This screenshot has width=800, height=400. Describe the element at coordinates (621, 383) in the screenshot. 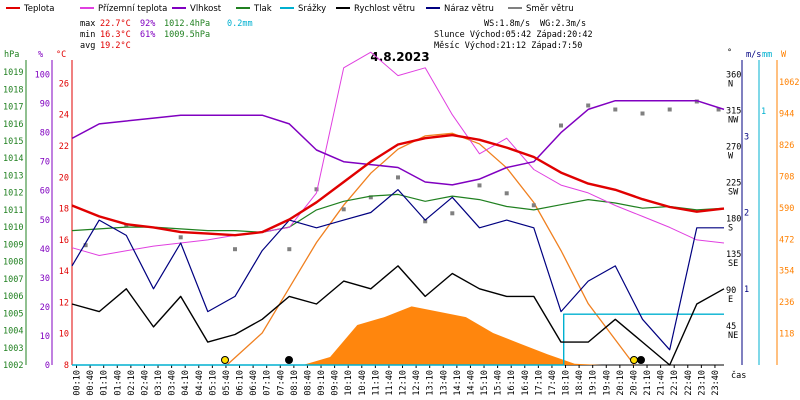

I see `x-tick-label: 20:10` at that location.